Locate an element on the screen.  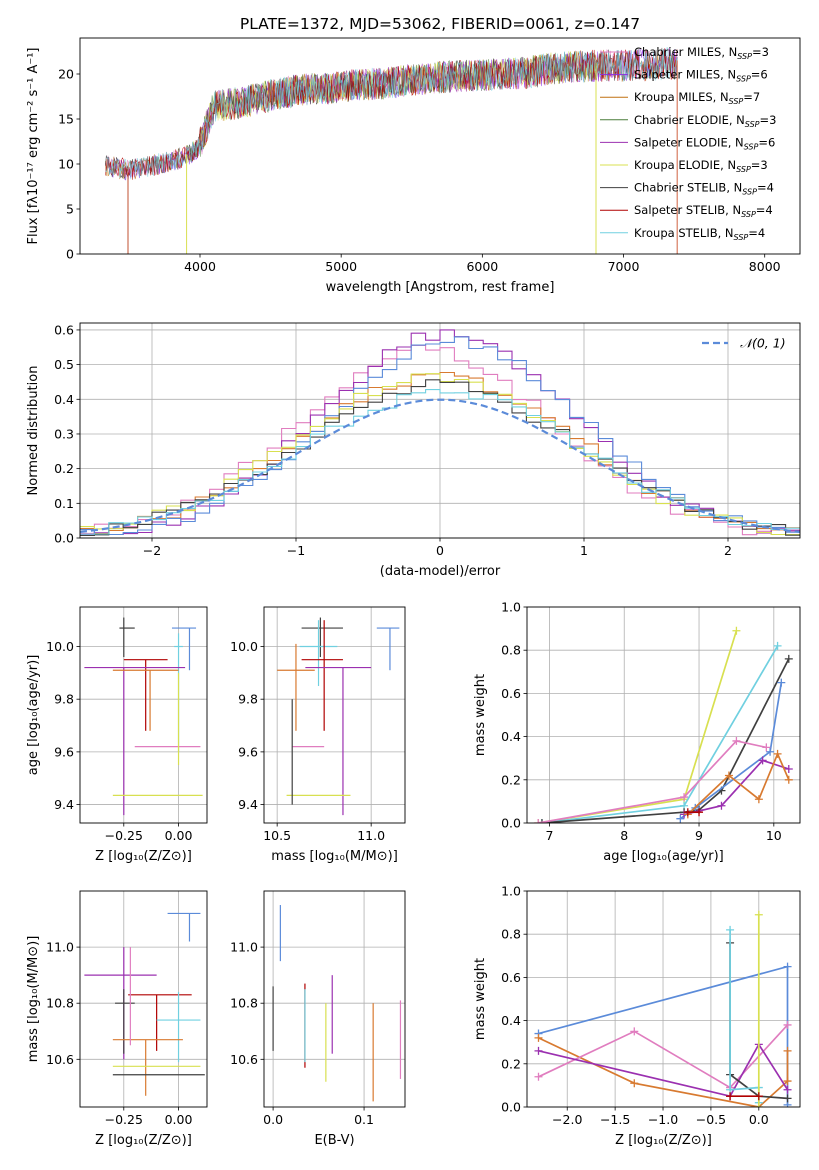
y-tick-label: 9.6 is located at coordinates (248, 751).